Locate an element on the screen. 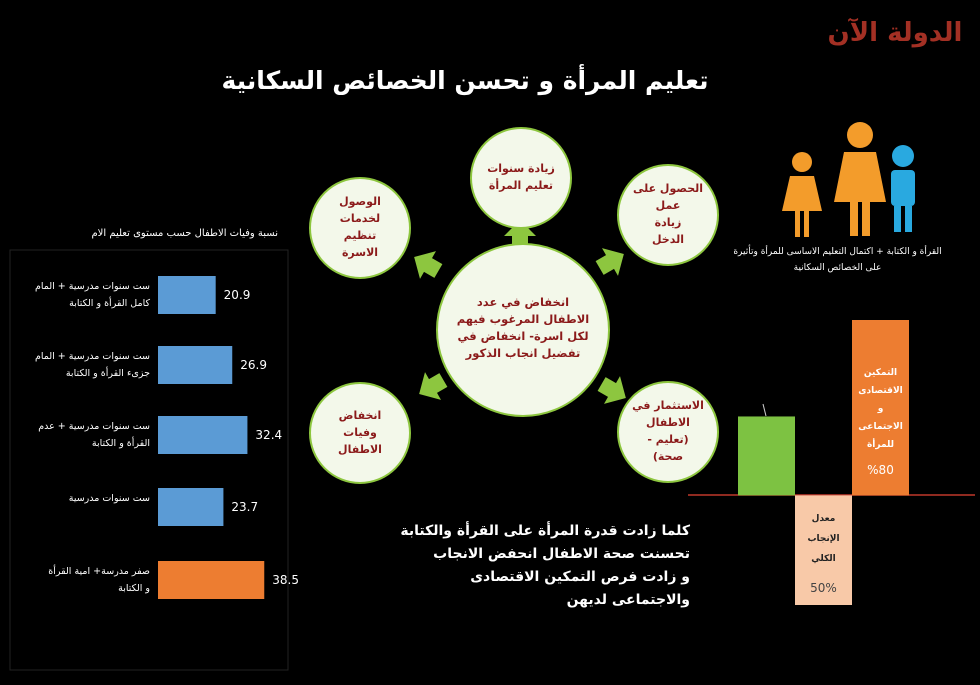 The height and width of the screenshot is (685, 980). logo: الدولة الآن is located at coordinates (895, 33).